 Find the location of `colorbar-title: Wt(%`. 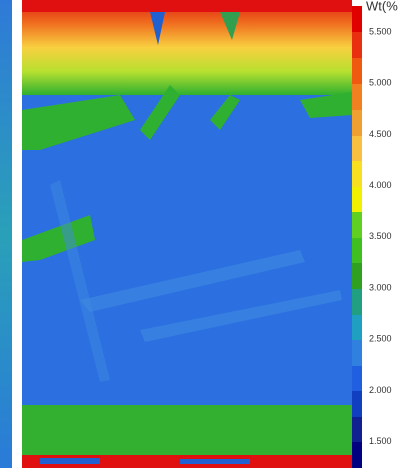

colorbar-title: Wt(% is located at coordinates (382, 6).